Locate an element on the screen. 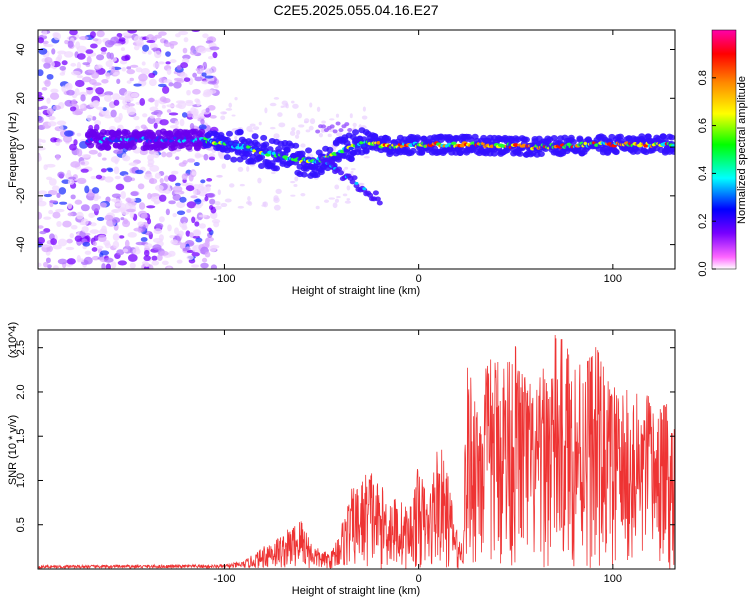 Image resolution: width=750 pixels, height=600 pixels. y-tick-label: 20 is located at coordinates (21, 98).